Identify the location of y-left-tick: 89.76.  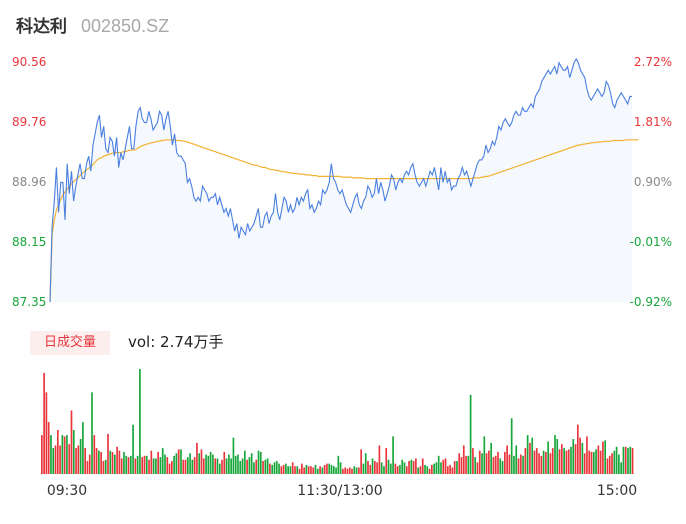
(29, 122).